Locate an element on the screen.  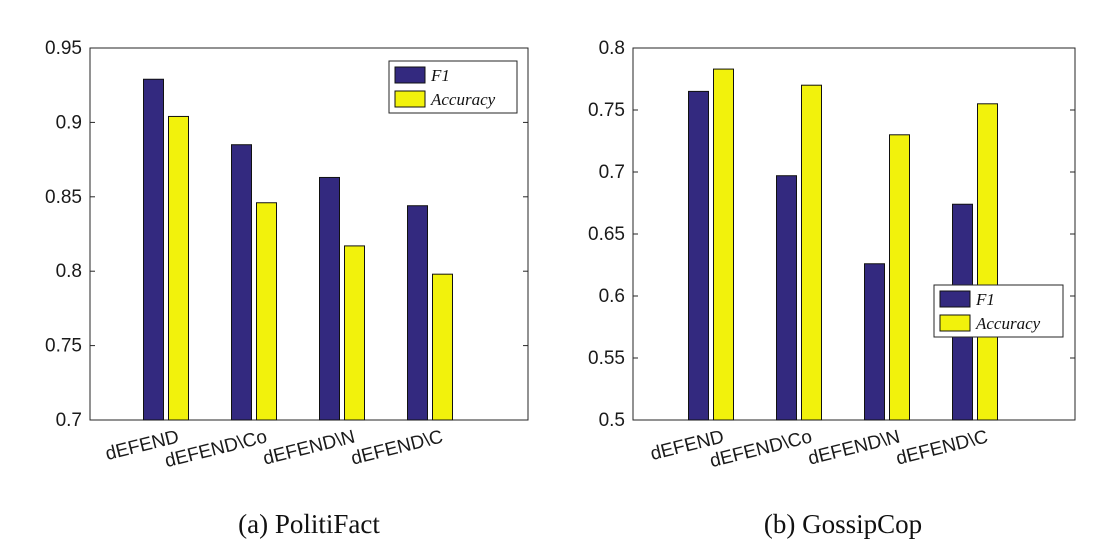
y-tick-label: 0.5 is located at coordinates (612, 420).